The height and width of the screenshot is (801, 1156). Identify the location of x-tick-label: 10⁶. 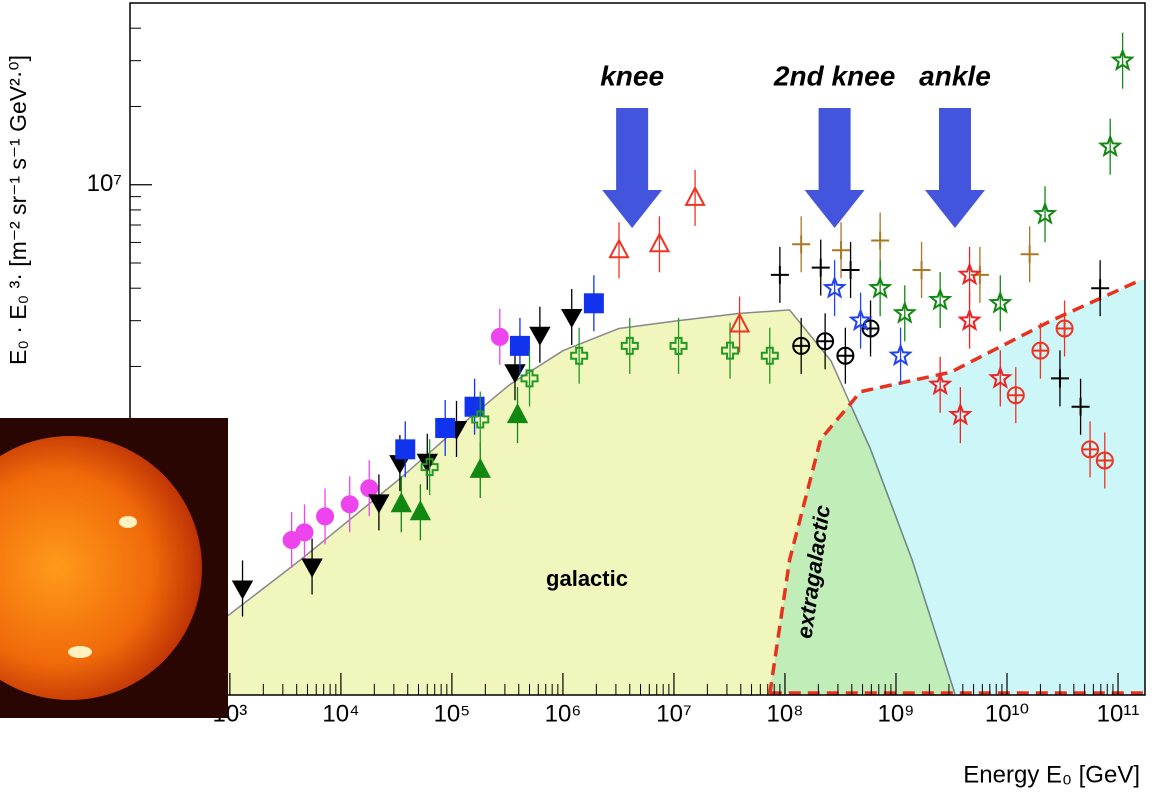
(563, 713).